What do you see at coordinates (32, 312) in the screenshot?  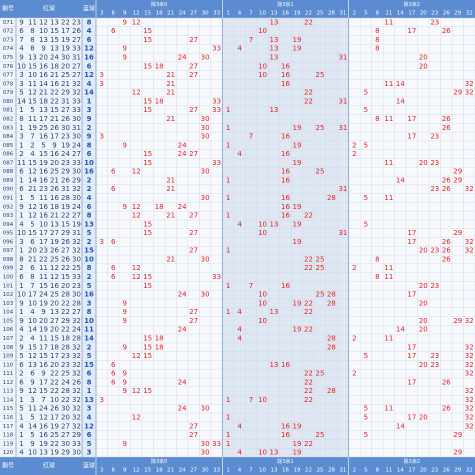 I see `red-number: 4` at bounding box center [32, 312].